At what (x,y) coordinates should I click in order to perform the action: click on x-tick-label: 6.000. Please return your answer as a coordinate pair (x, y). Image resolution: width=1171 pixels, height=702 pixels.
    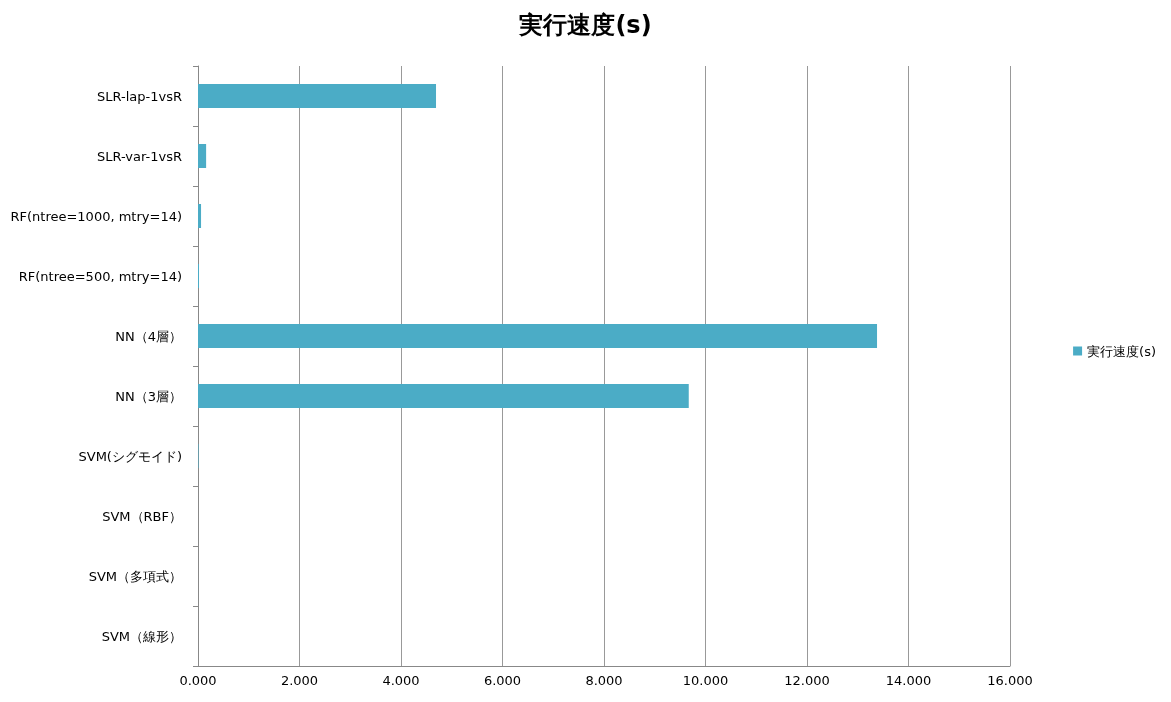
    Looking at the image, I should click on (502, 680).